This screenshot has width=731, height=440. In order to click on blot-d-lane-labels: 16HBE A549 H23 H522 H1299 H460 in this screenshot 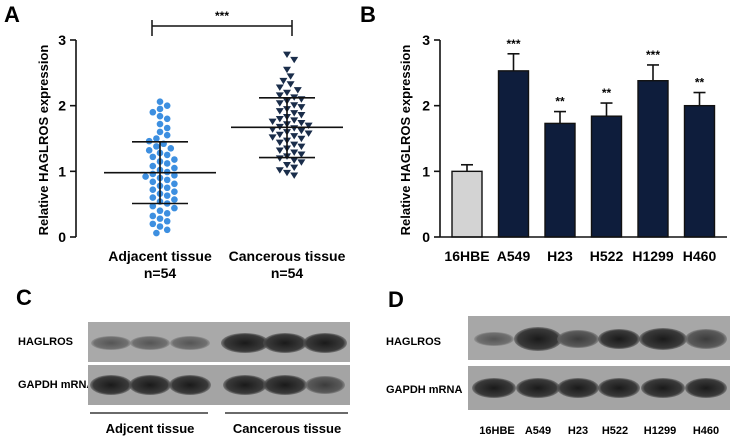, I will do `click(599, 431)`.